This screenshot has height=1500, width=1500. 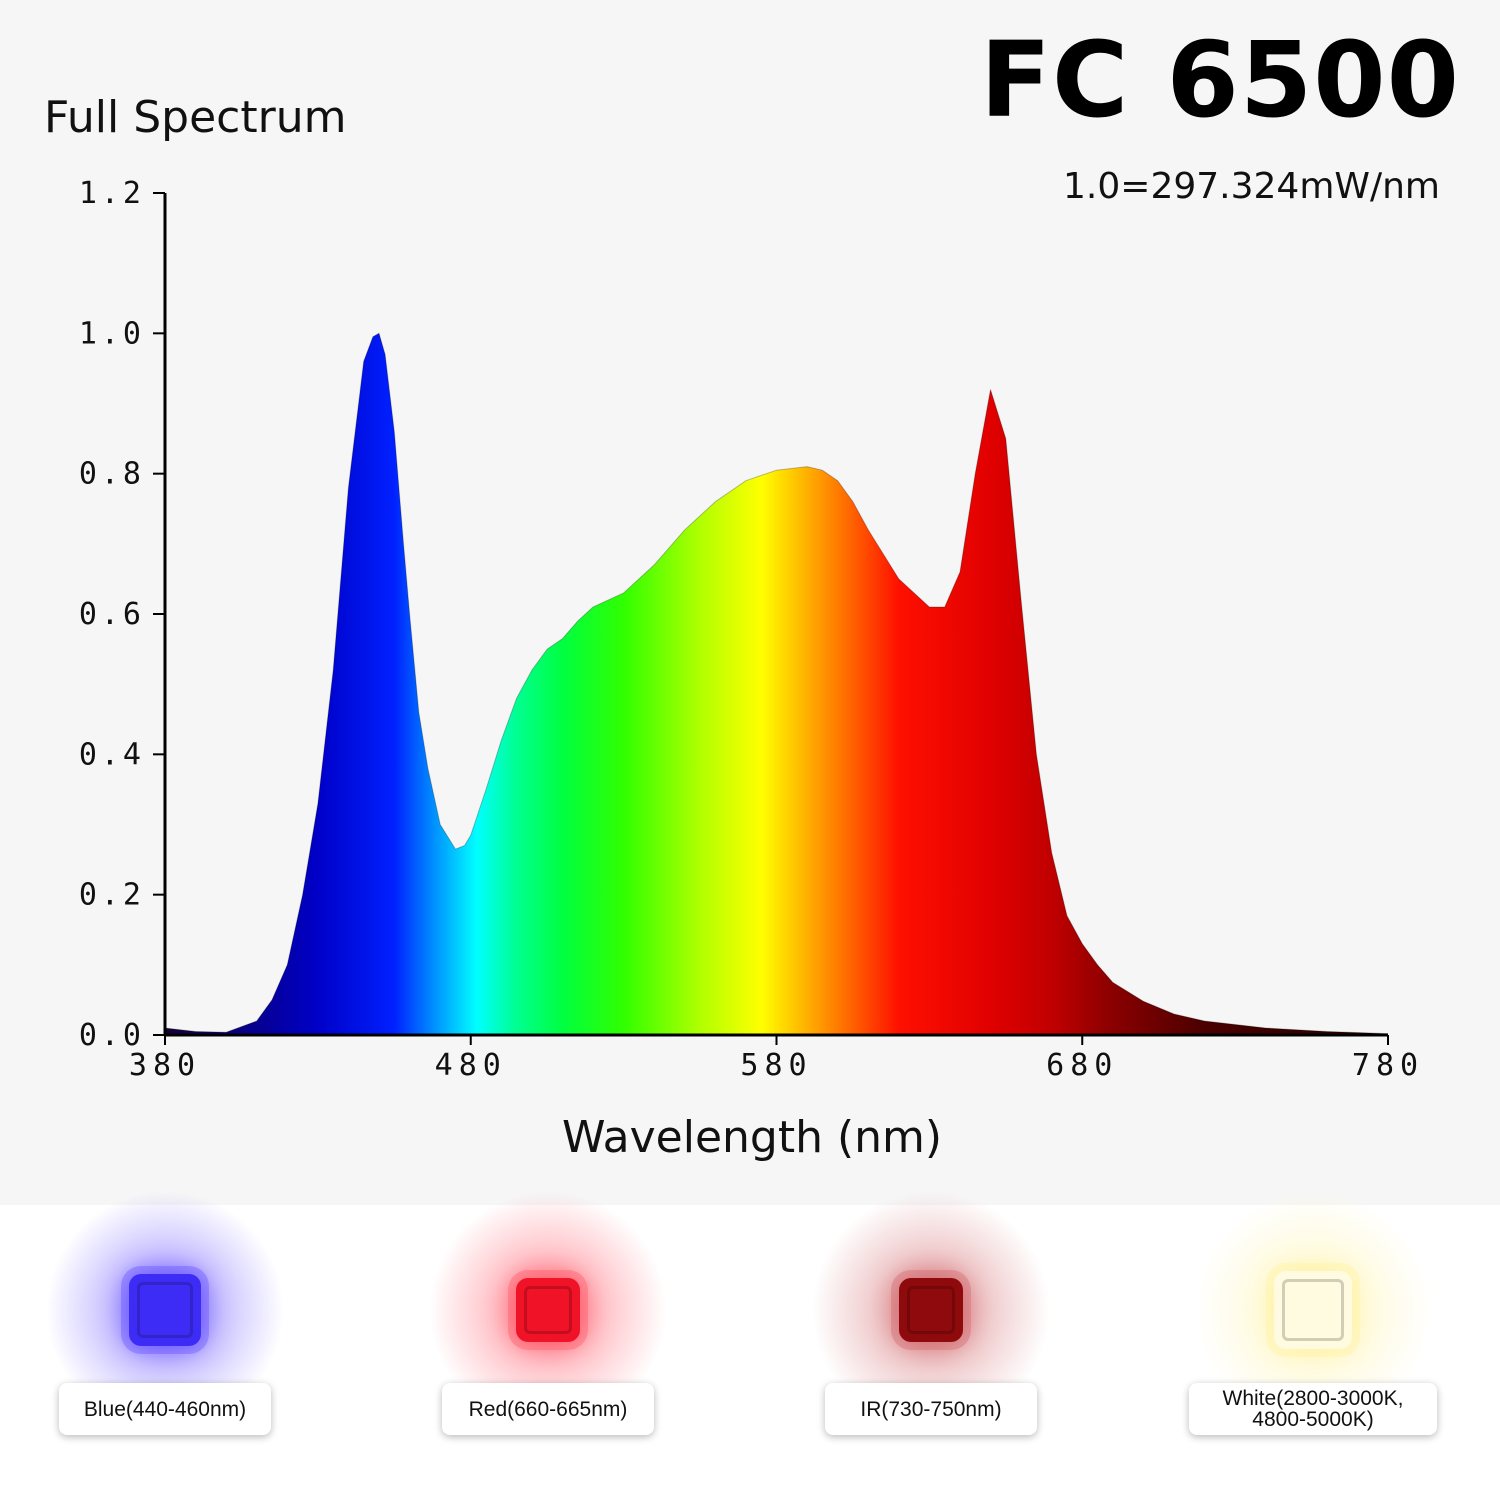 I want to click on y-tick-label: 0.2, so click(x=112, y=895).